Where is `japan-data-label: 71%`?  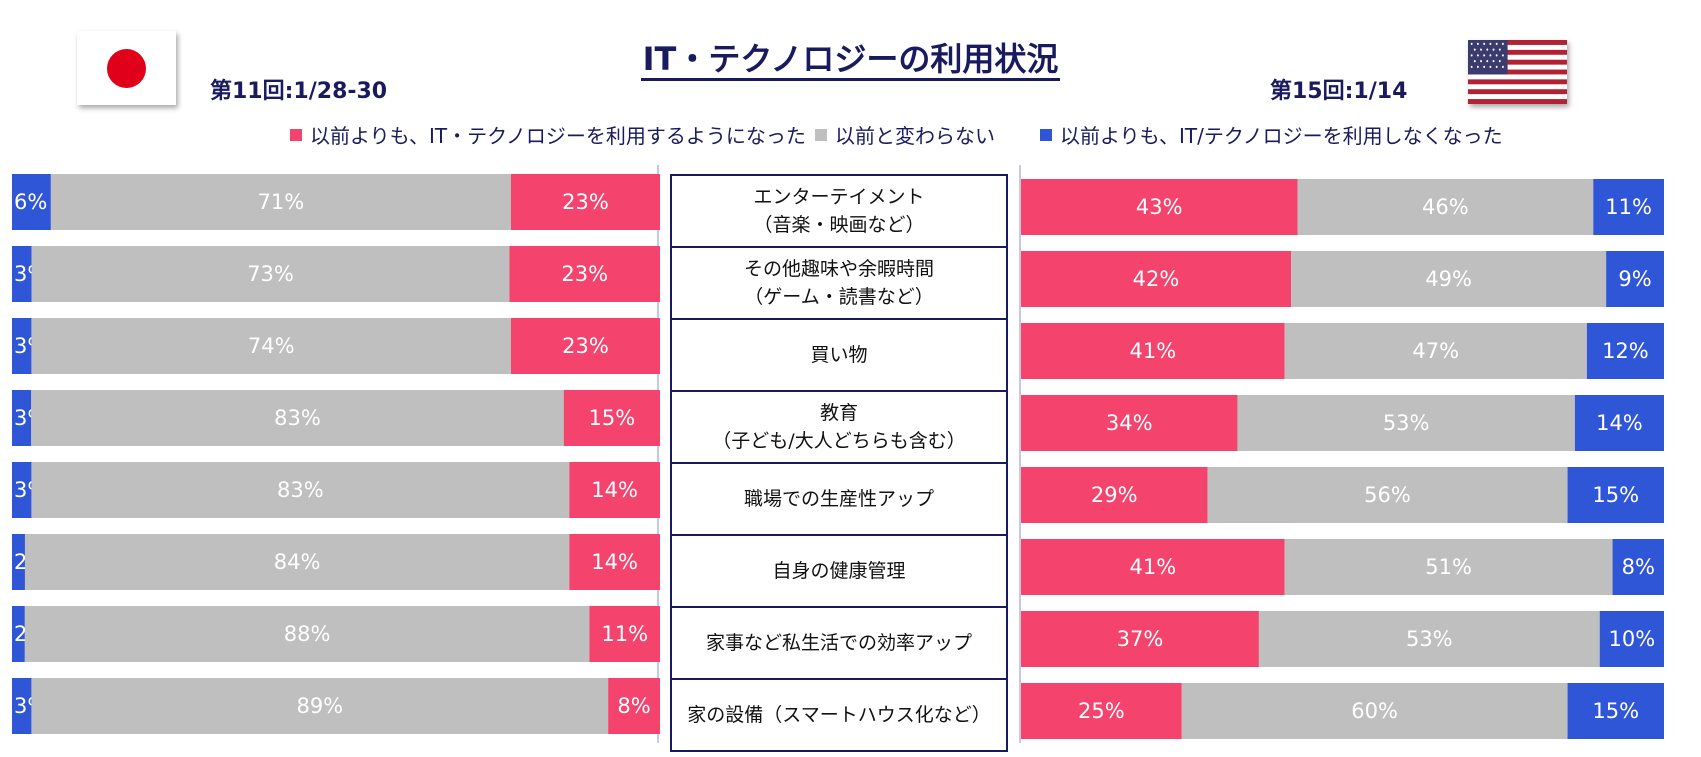
japan-data-label: 71% is located at coordinates (281, 202).